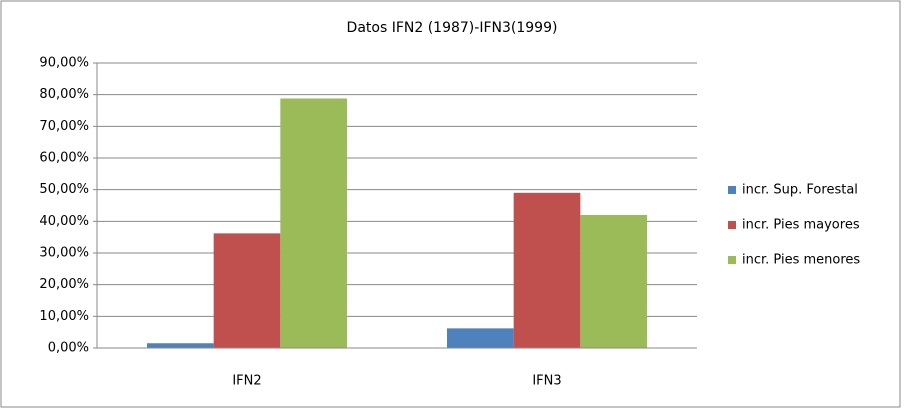  I want to click on y-tick-label: 60,00%, so click(64, 158).